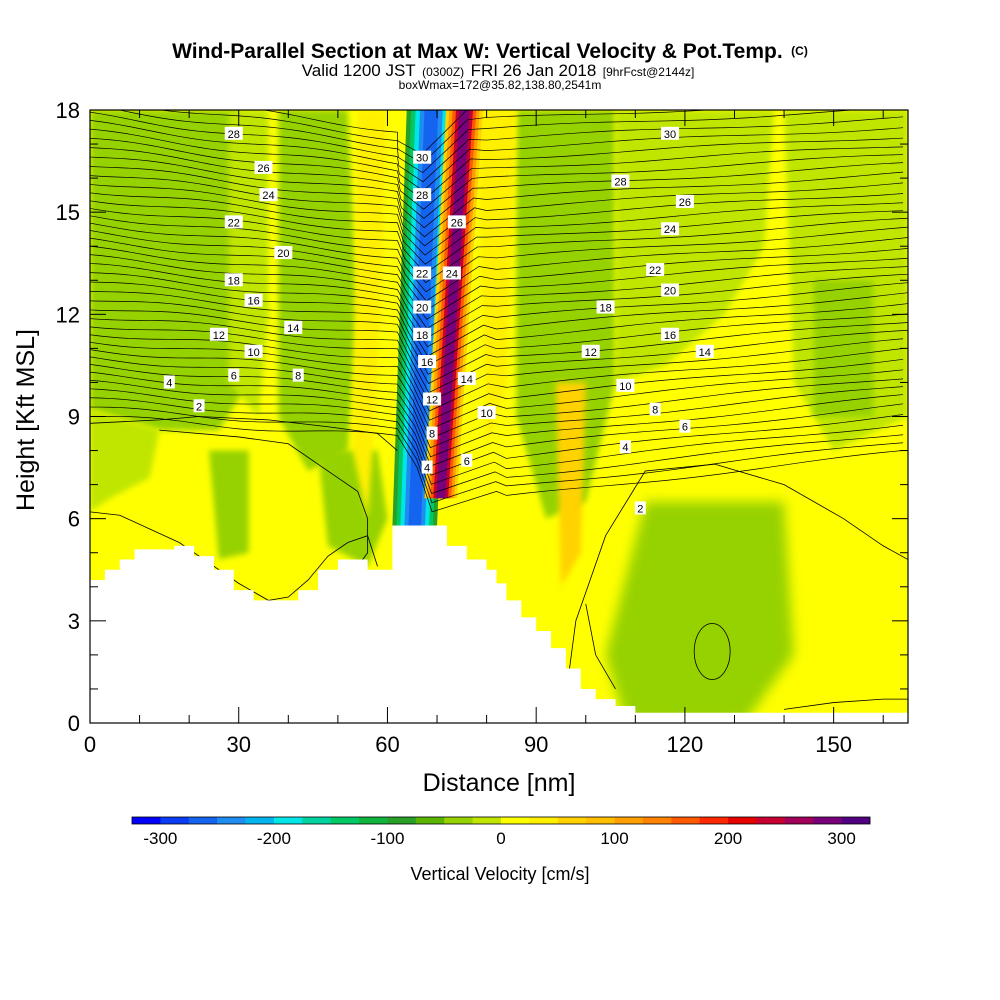  I want to click on theta-contour-label: 4, so click(169, 382).